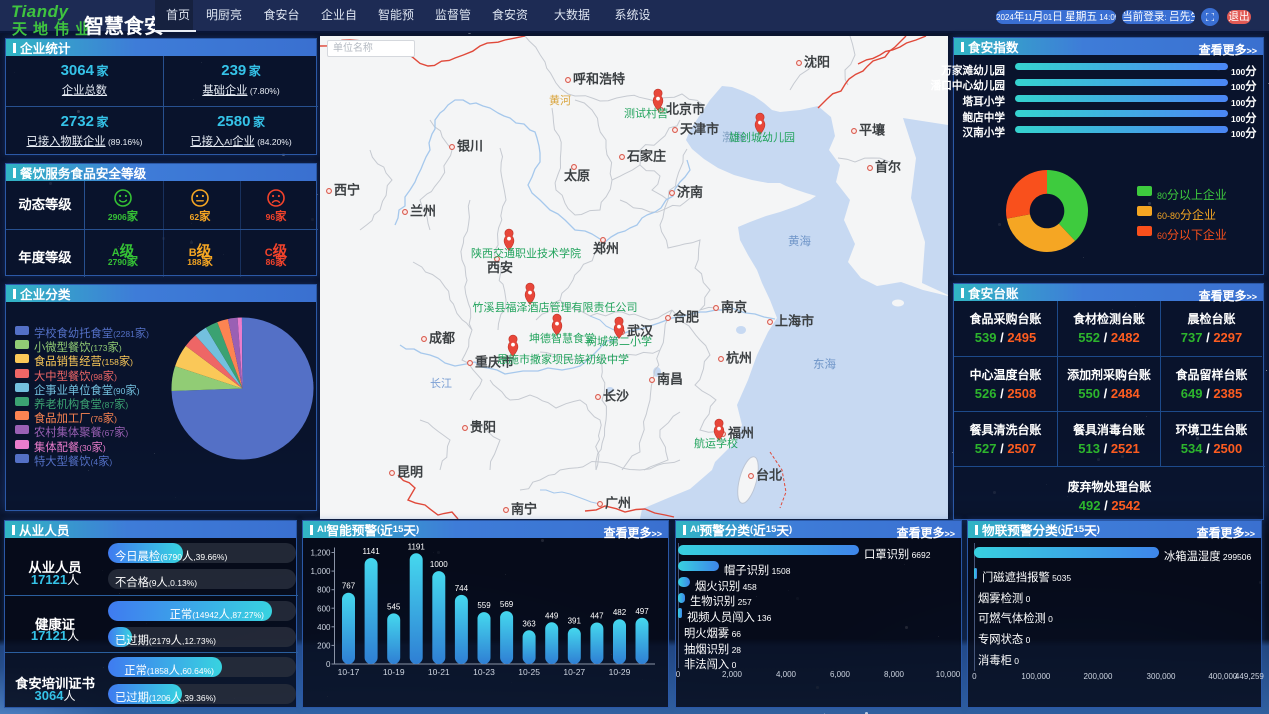 Image resolution: width=1269 pixels, height=714 pixels. What do you see at coordinates (562, 338) in the screenshot?
I see `svg-text: 坤德智慧食堂` at bounding box center [562, 338].